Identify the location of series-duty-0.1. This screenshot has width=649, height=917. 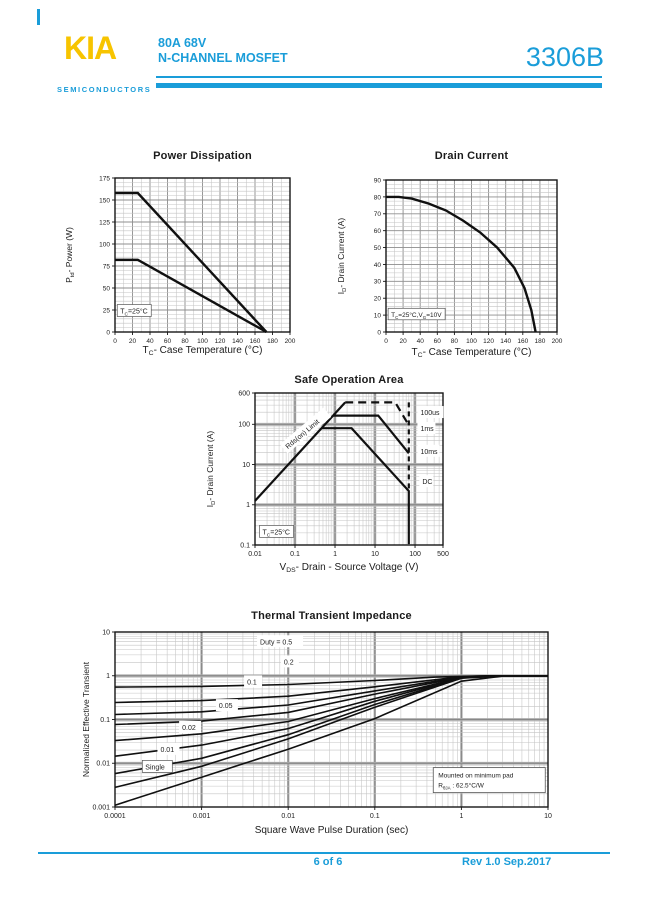
(331, 695).